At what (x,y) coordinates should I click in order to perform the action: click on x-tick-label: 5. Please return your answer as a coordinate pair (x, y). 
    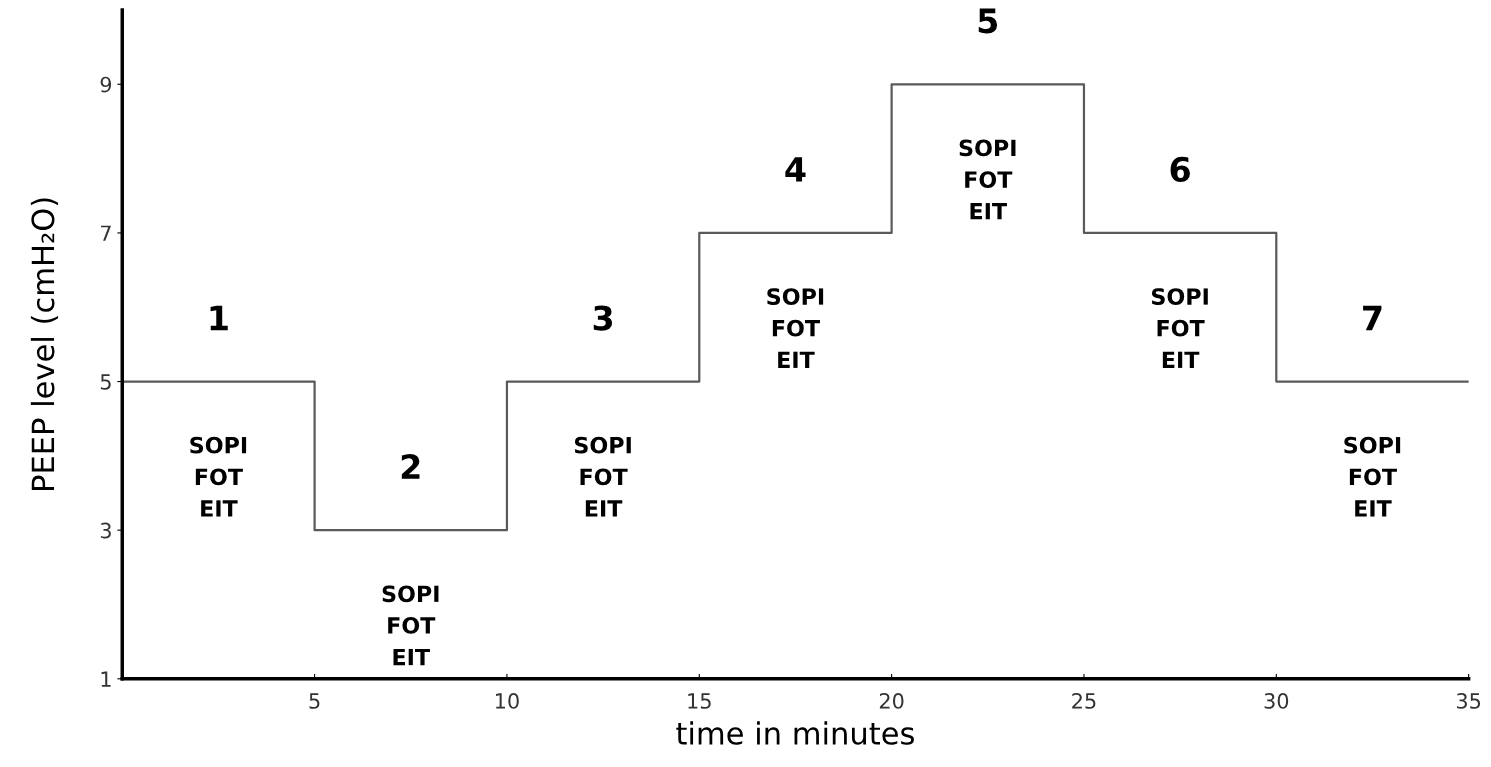
    Looking at the image, I should click on (314, 701).